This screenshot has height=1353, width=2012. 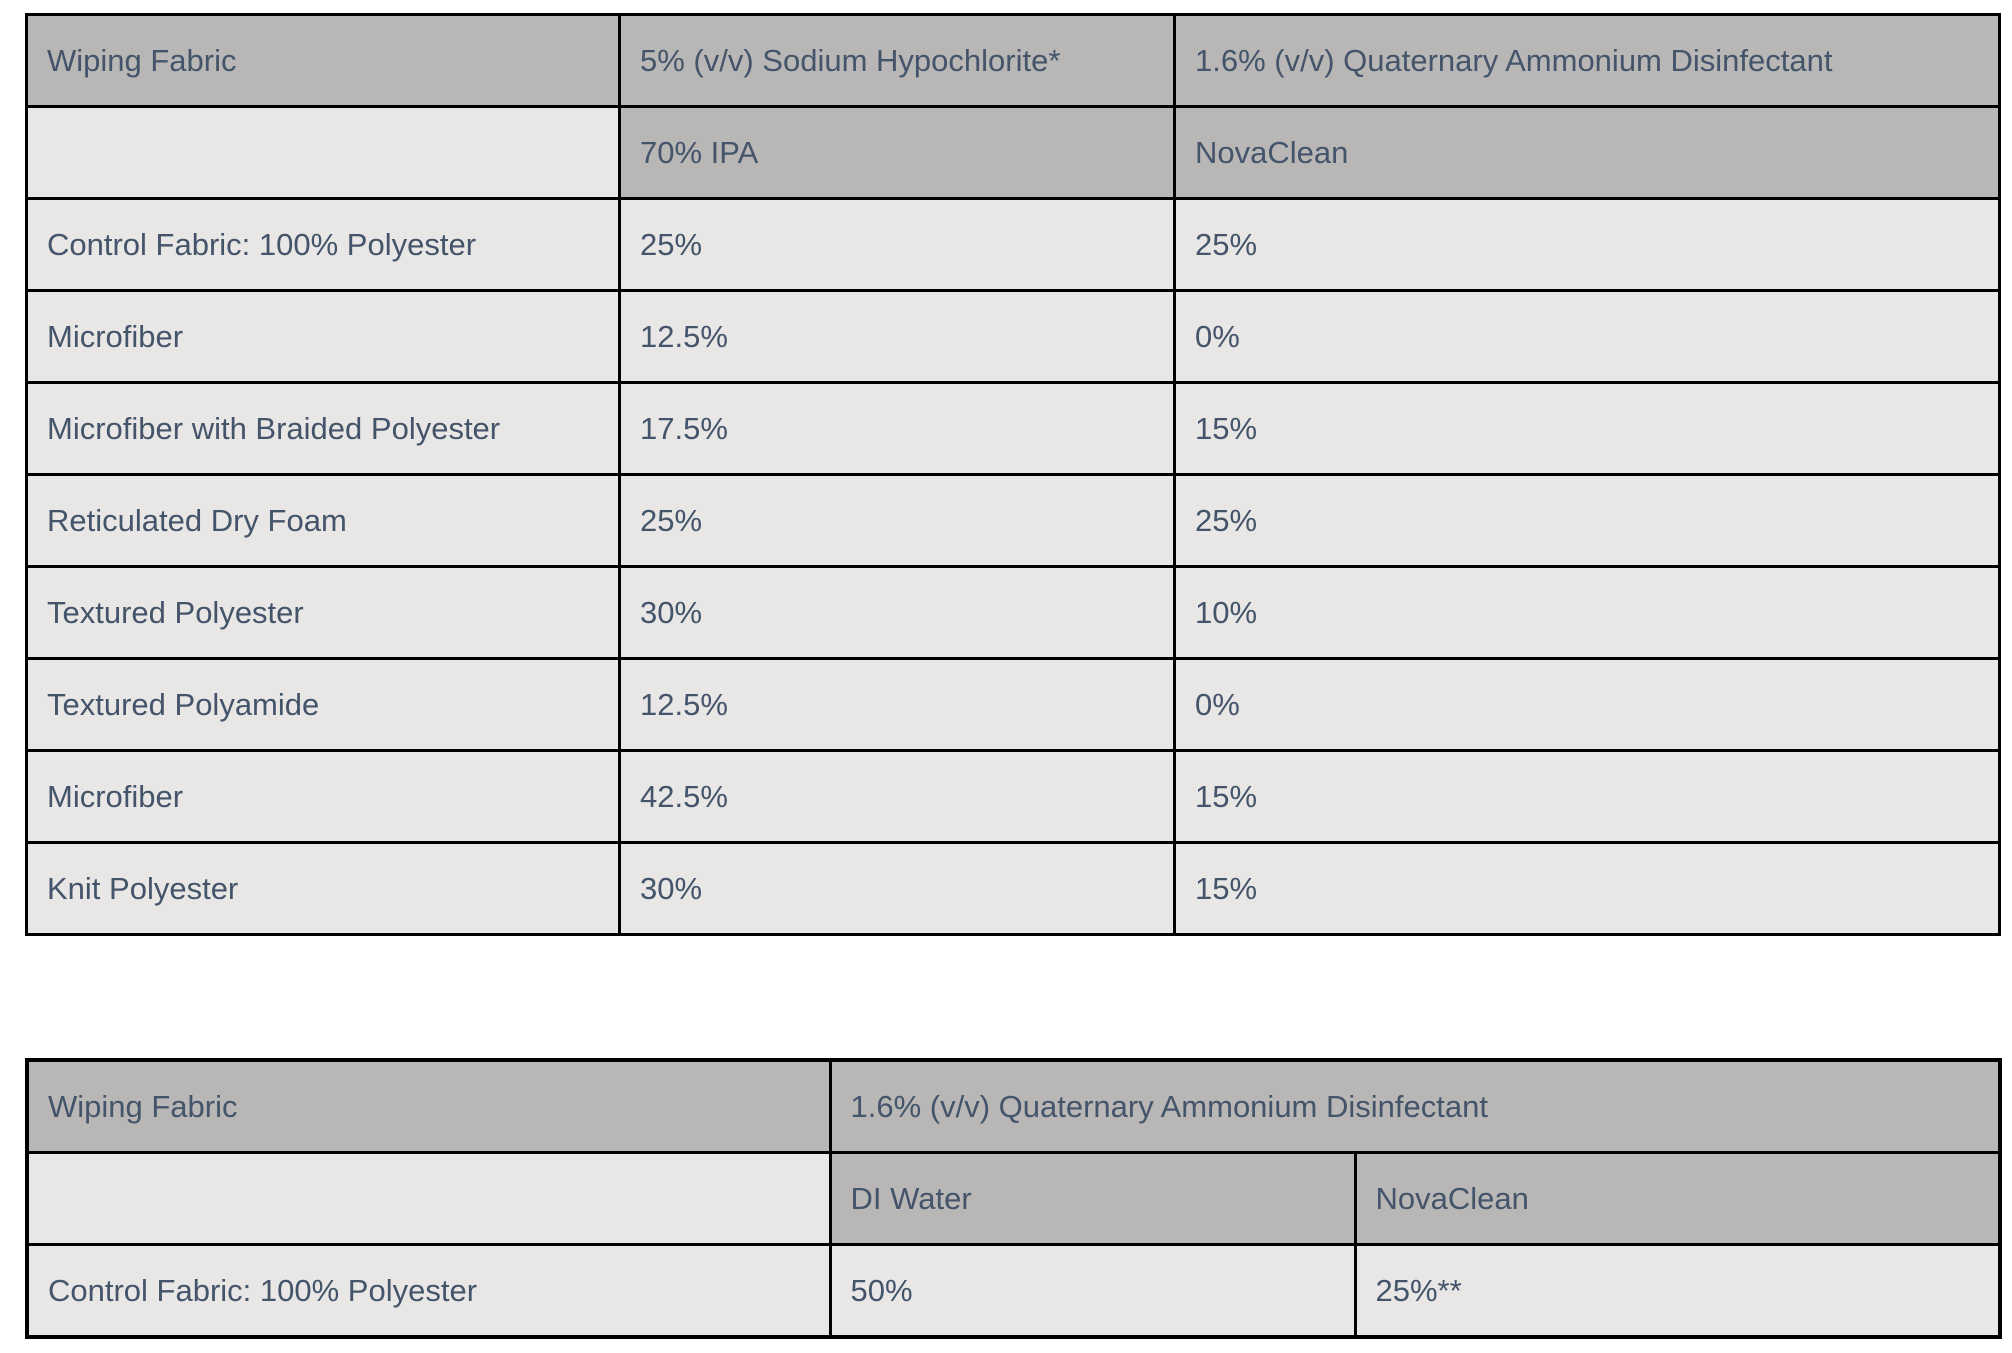 What do you see at coordinates (323, 704) in the screenshot?
I see `fabric-cell: Textured Polyamide` at bounding box center [323, 704].